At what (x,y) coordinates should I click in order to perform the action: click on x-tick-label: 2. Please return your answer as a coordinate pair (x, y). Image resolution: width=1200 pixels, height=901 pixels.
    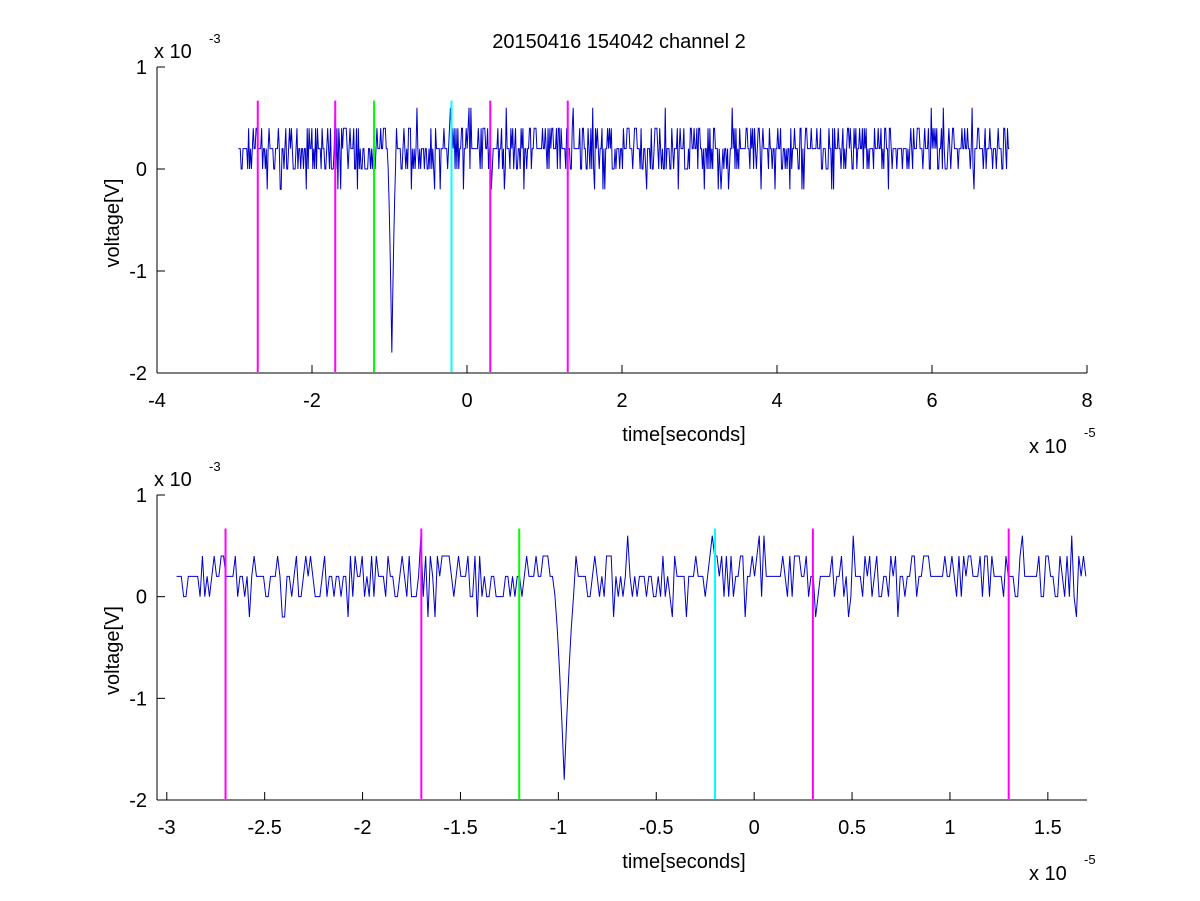
    Looking at the image, I should click on (621, 401).